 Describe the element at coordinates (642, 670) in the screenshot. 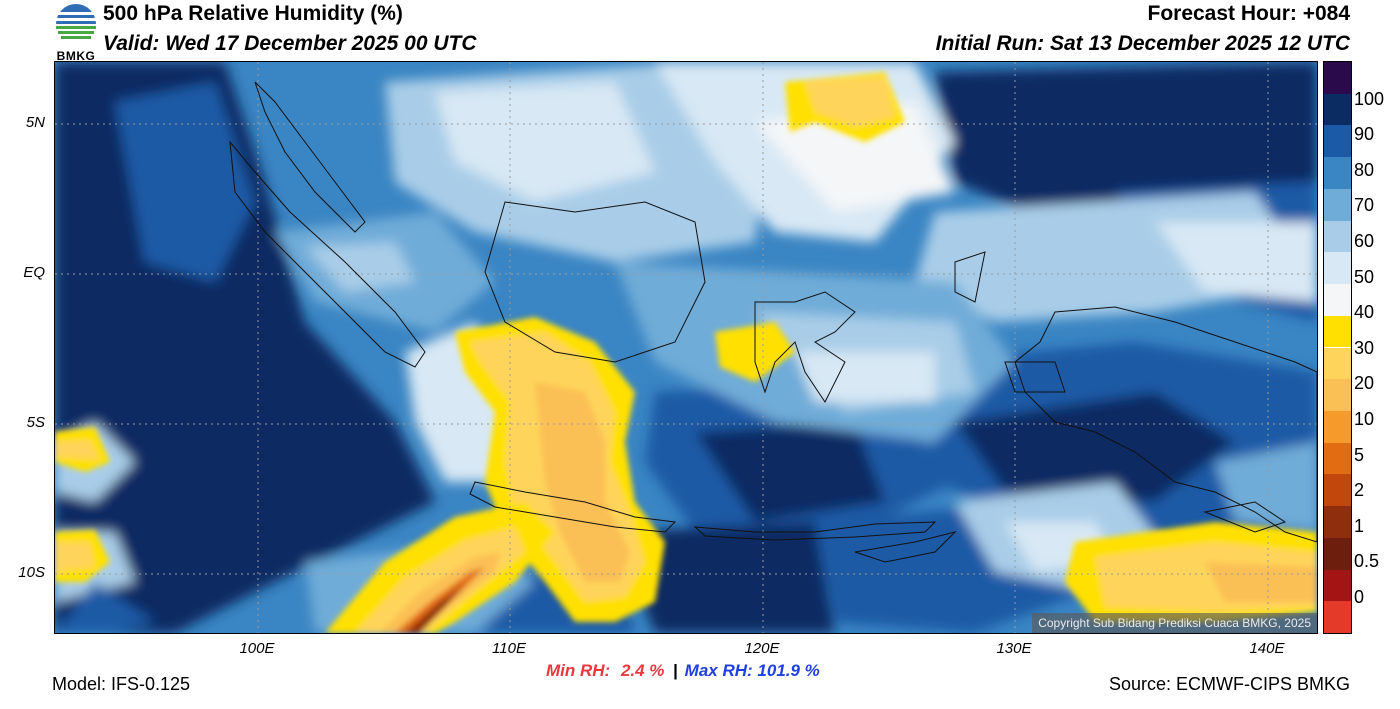

I see `min-rh-value: 2.4 %` at that location.